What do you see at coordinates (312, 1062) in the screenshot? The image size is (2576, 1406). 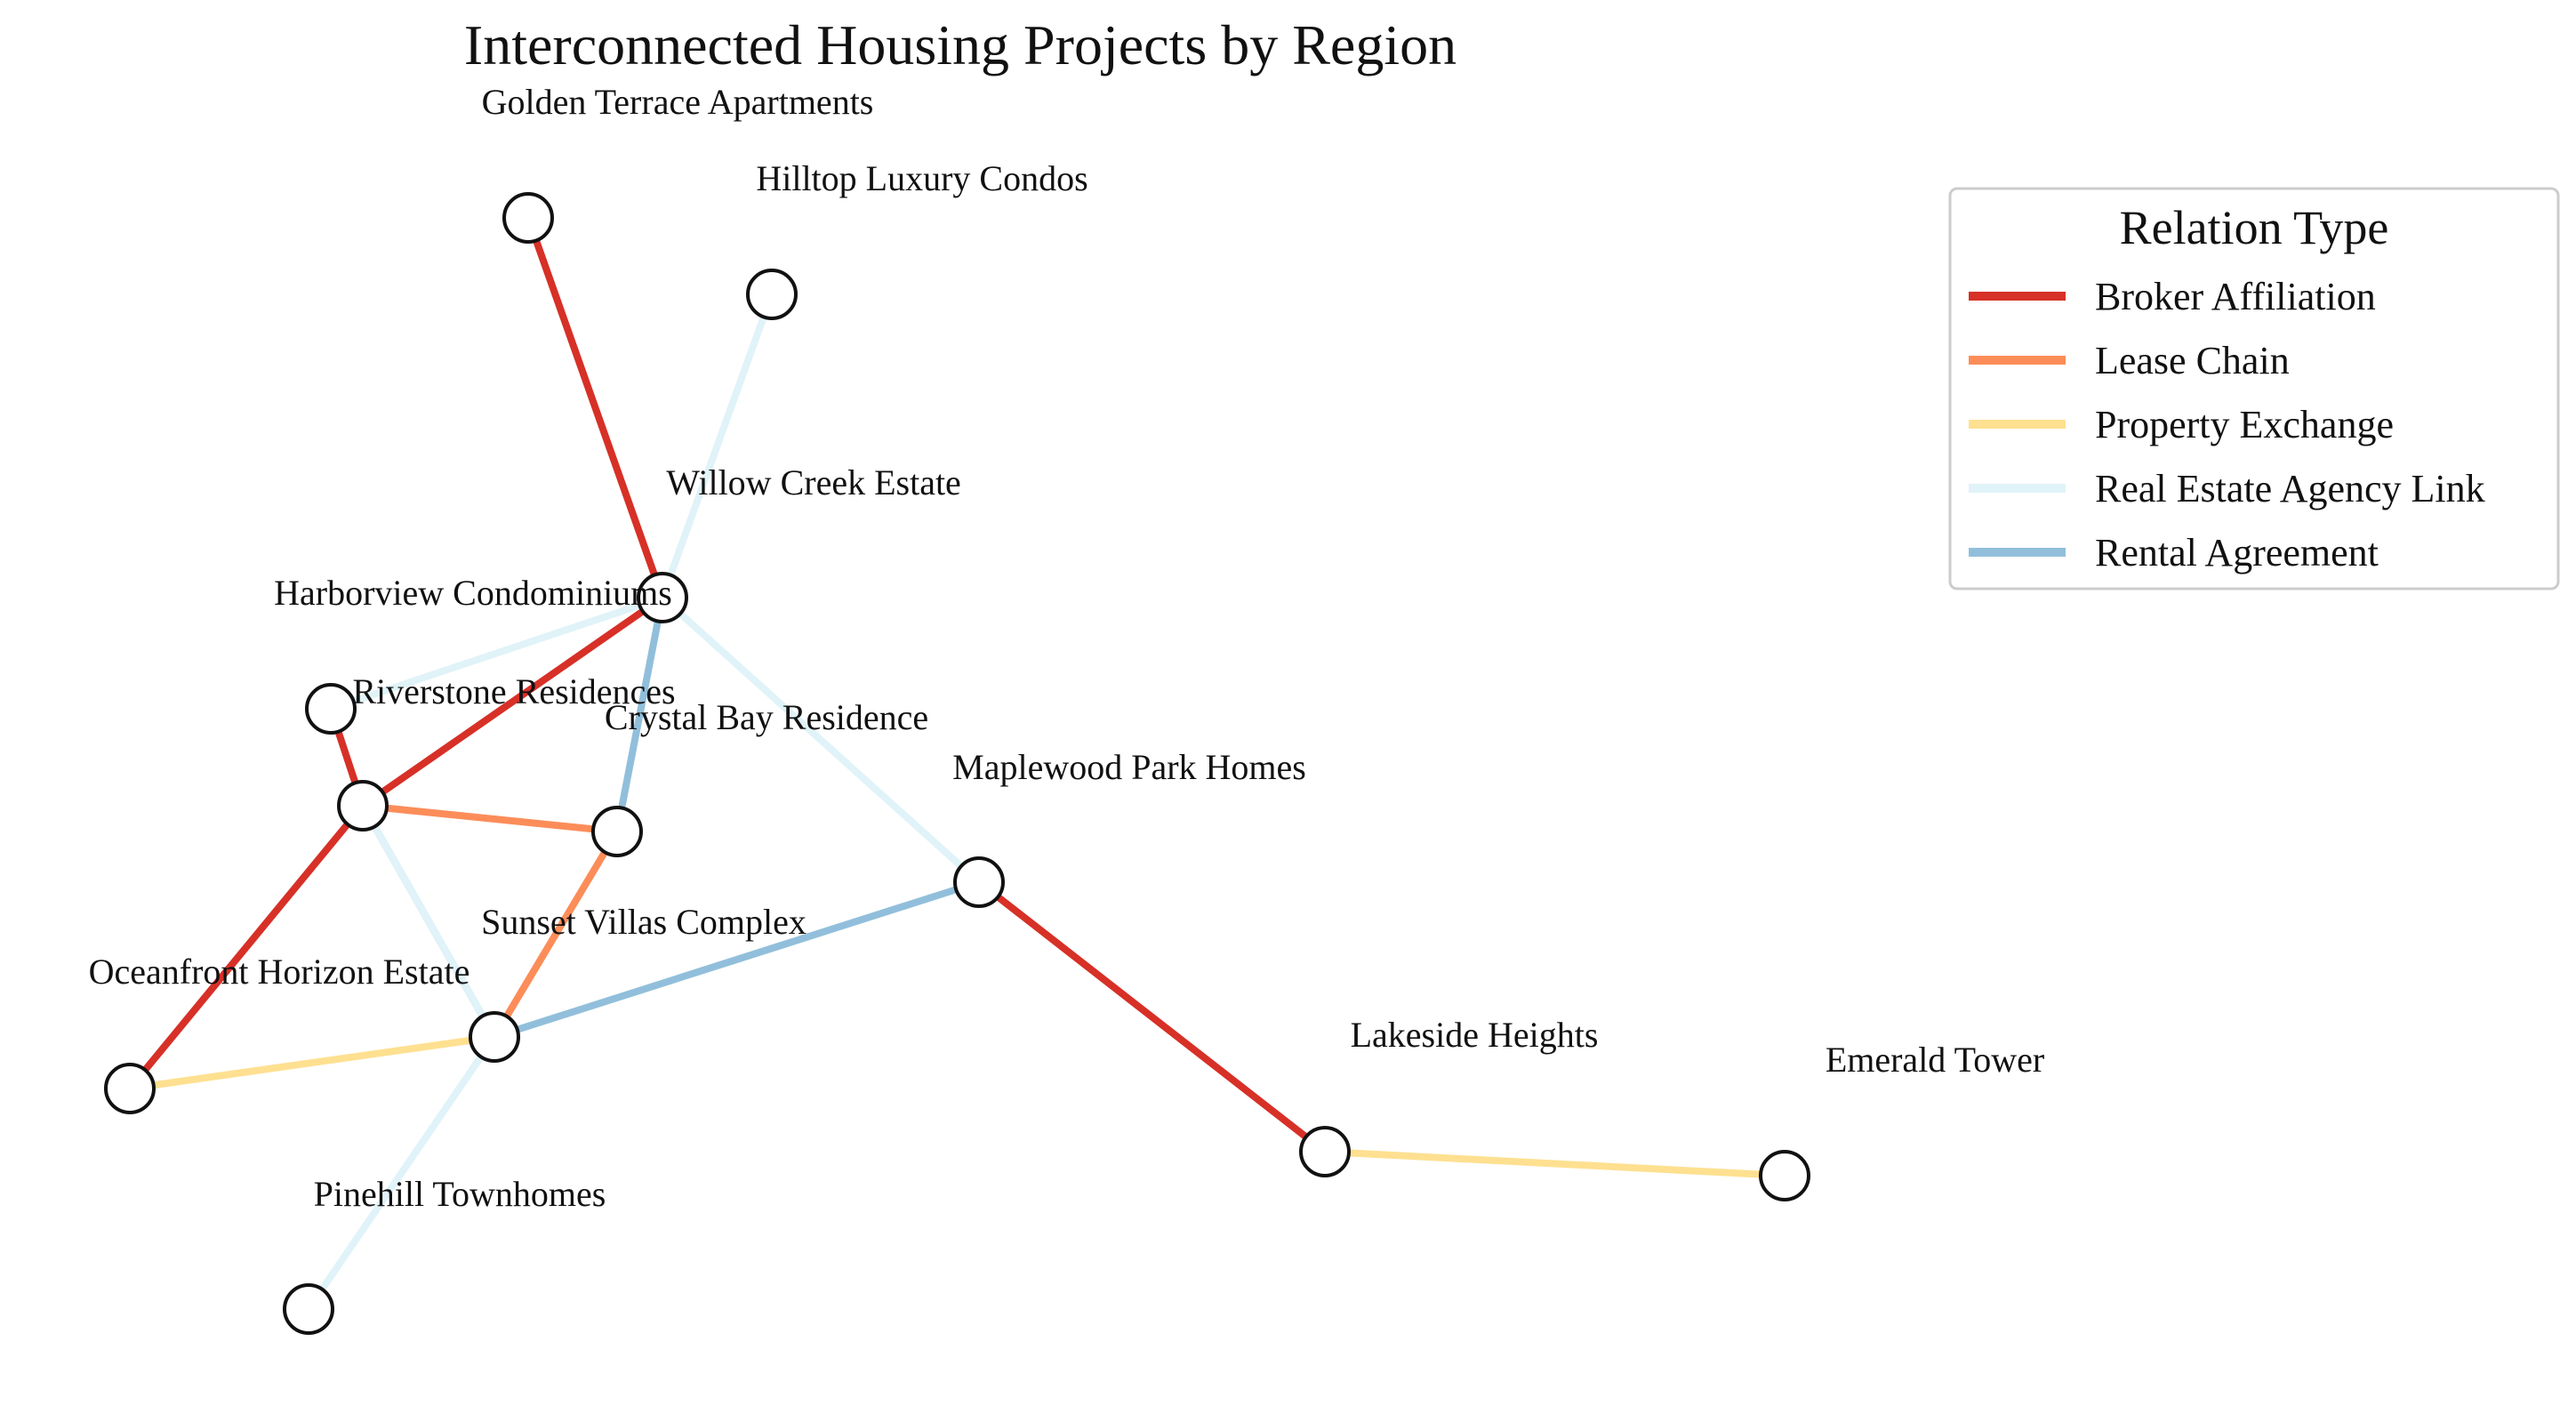 I see `edge-sunset-oceanfront` at bounding box center [312, 1062].